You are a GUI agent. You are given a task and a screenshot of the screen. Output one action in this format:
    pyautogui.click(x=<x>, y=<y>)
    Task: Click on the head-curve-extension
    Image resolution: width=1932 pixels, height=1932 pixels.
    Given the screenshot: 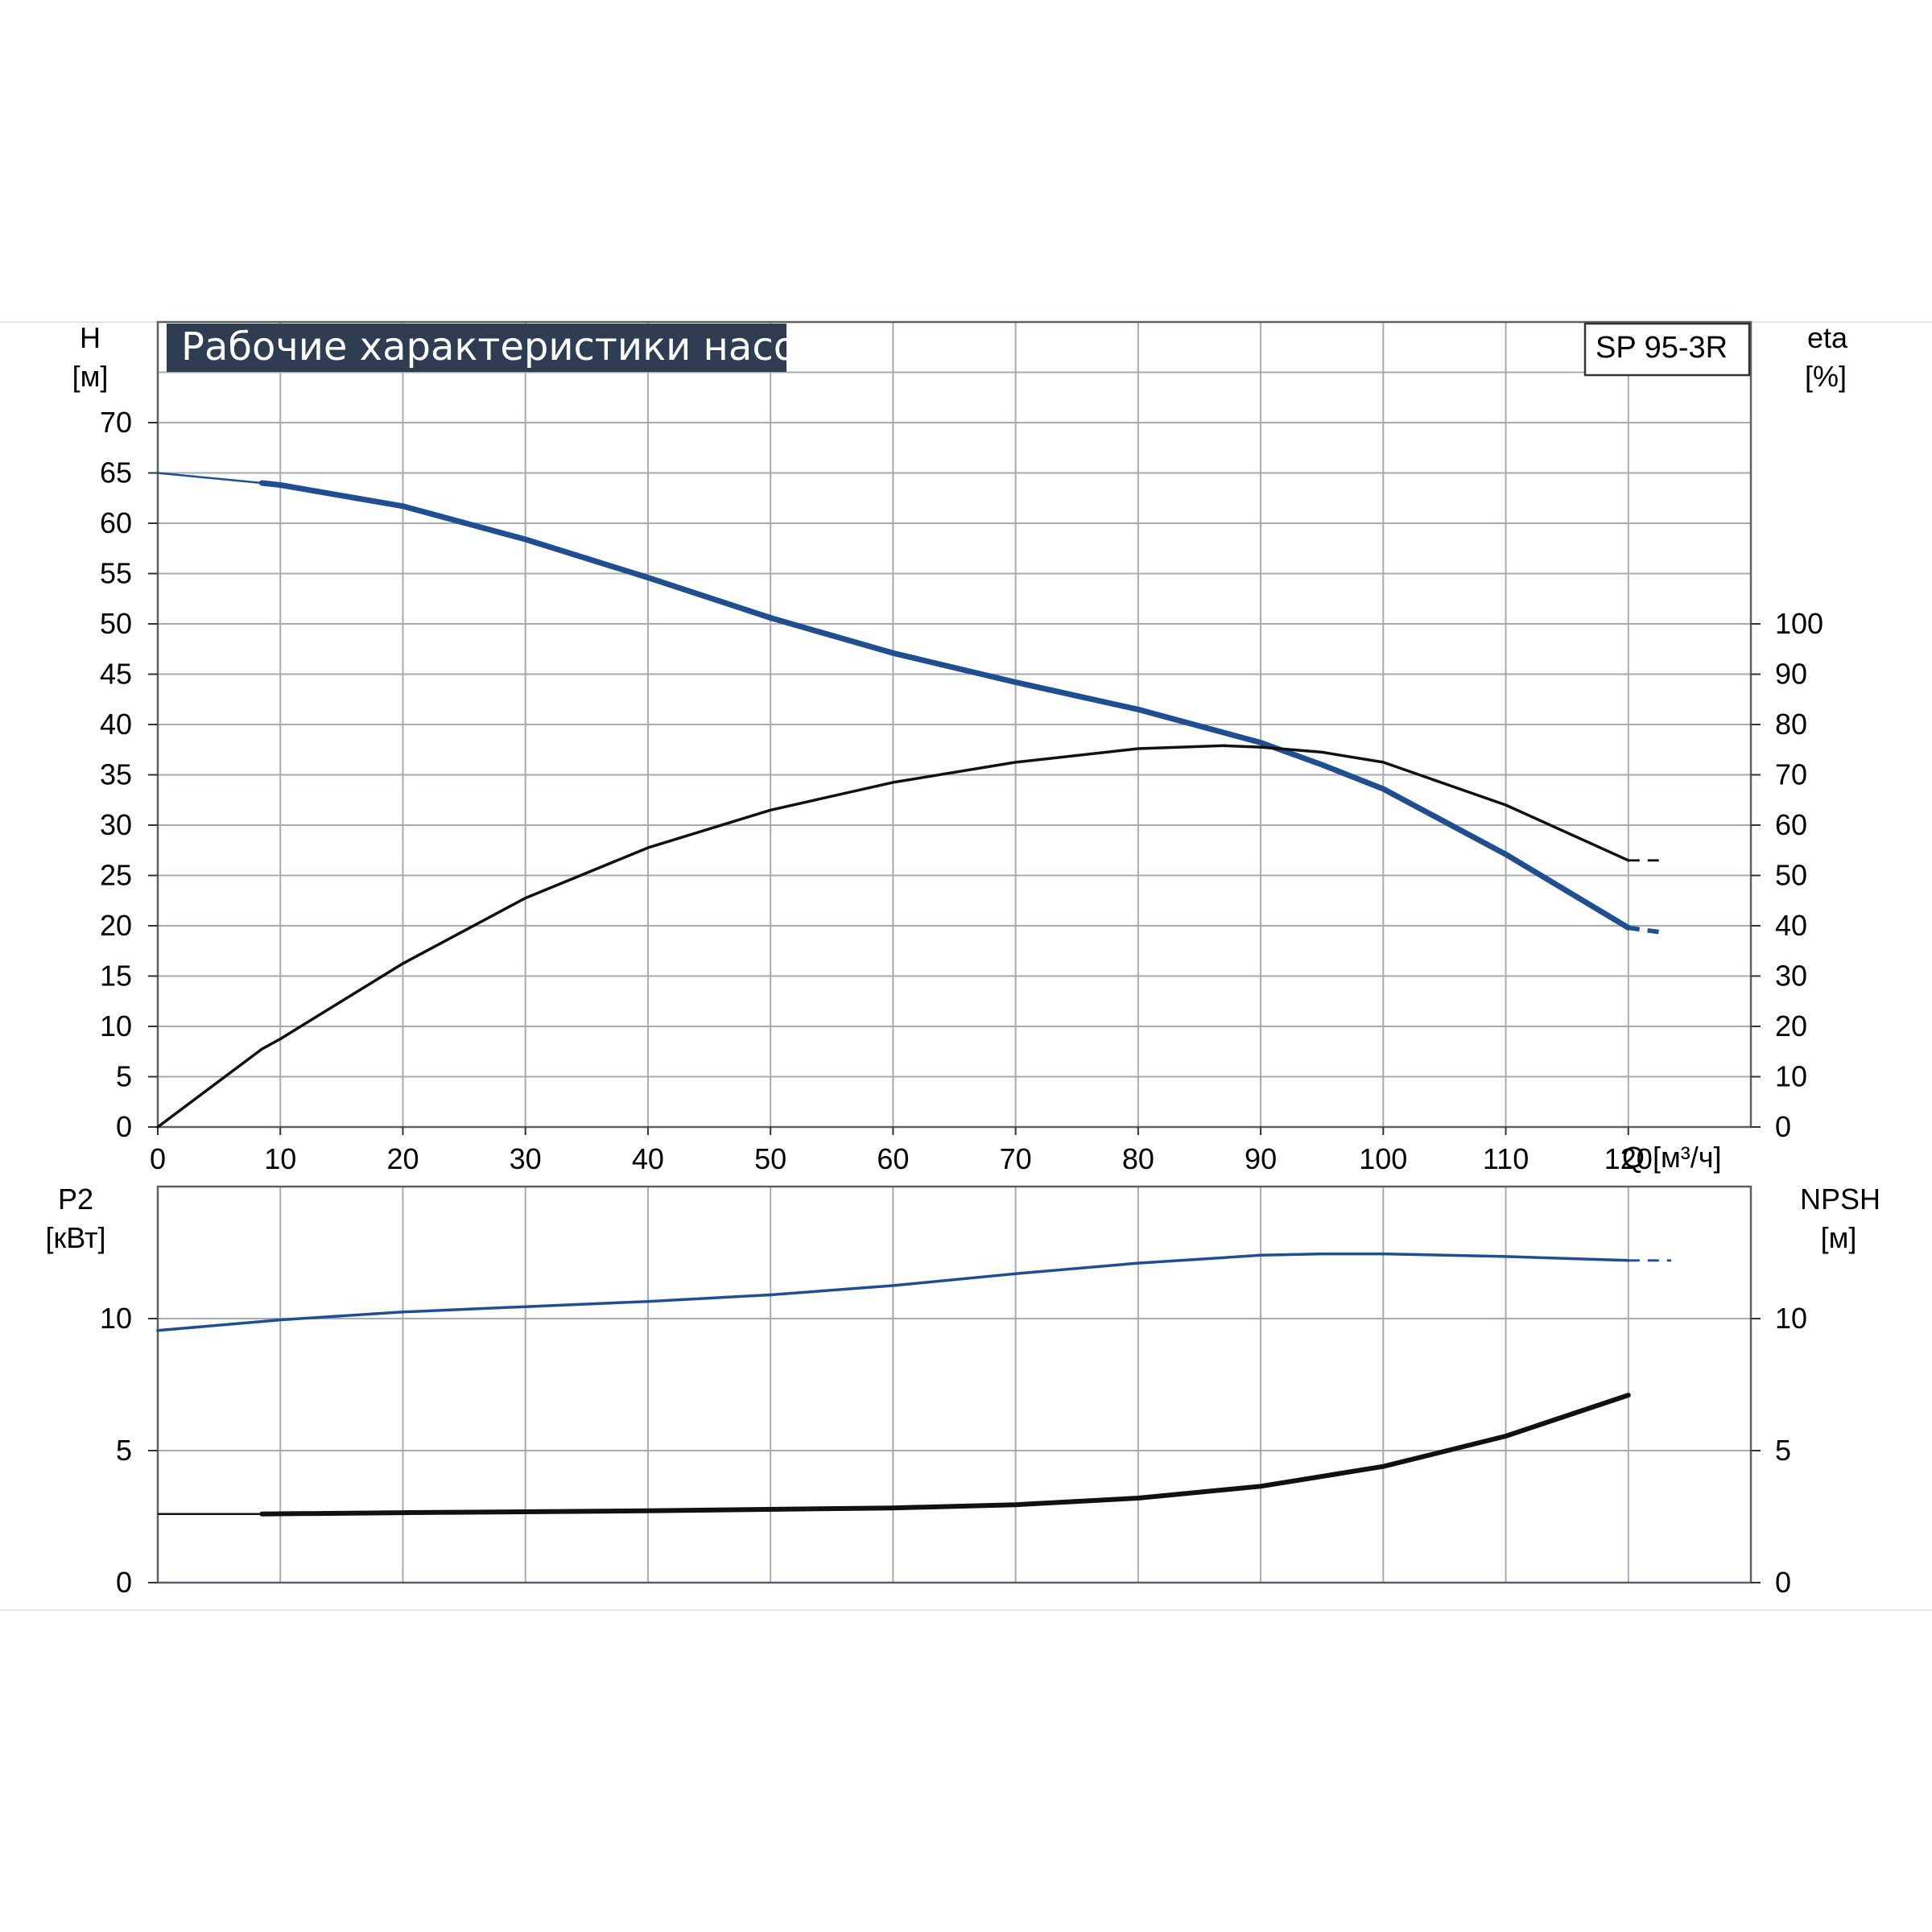 What is the action you would take?
    pyautogui.click(x=1647, y=930)
    